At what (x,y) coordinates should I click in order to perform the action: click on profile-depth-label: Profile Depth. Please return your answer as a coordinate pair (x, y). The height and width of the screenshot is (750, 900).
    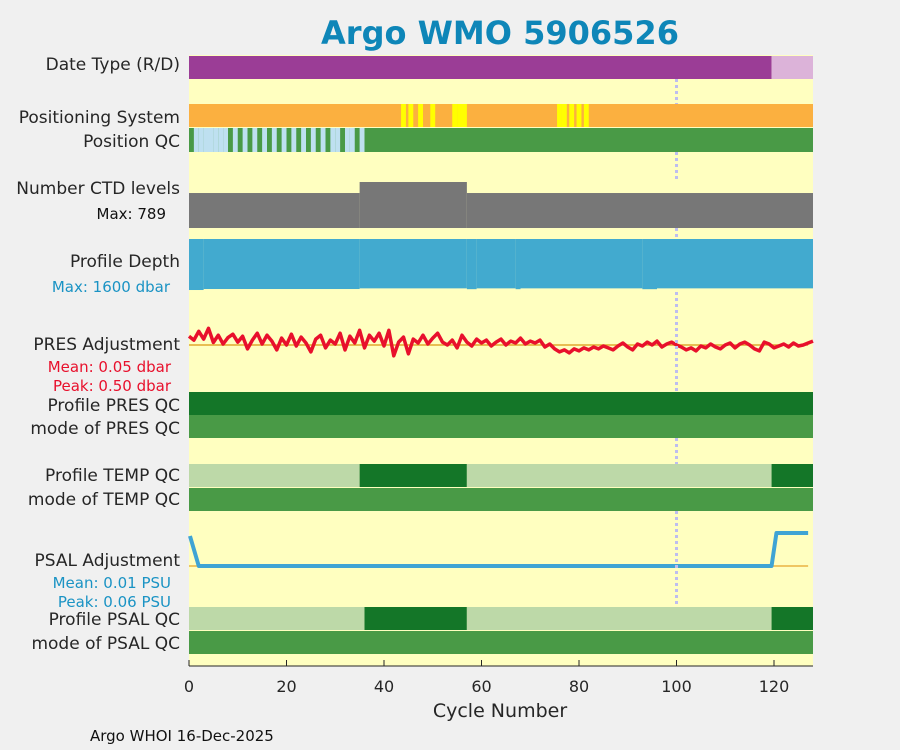
    Looking at the image, I should click on (125, 262).